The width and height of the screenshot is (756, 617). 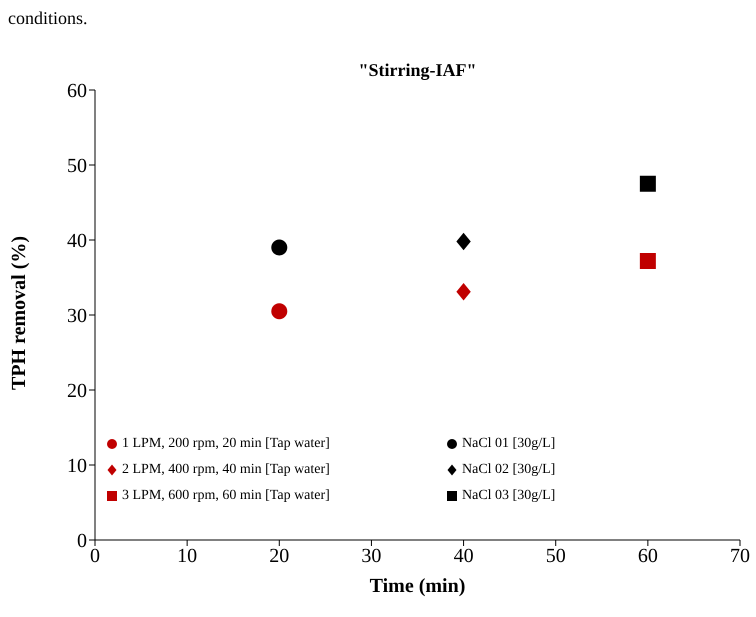 What do you see at coordinates (48, 18) in the screenshot?
I see `text: conditions.` at bounding box center [48, 18].